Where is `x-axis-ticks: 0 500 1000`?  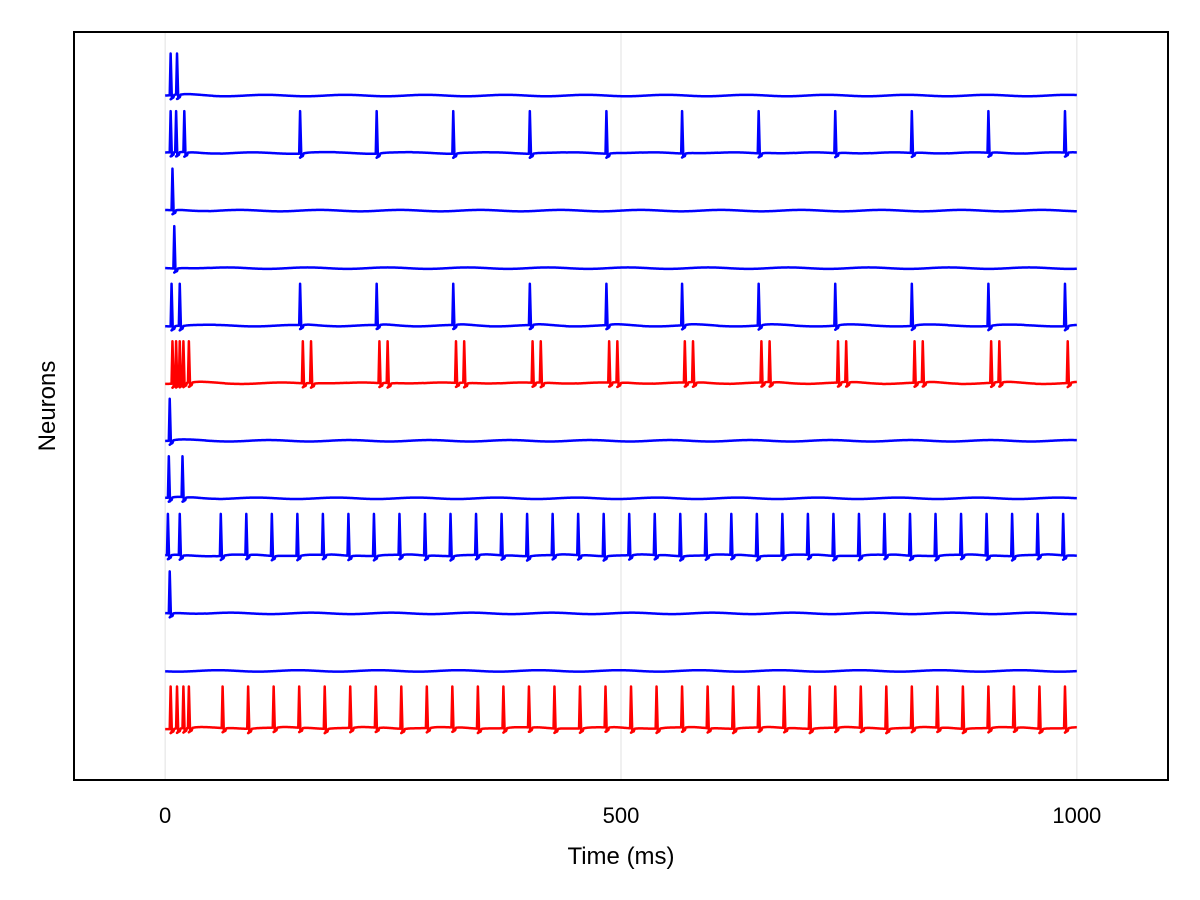
x-axis-ticks: 0 500 1000 is located at coordinates (630, 815).